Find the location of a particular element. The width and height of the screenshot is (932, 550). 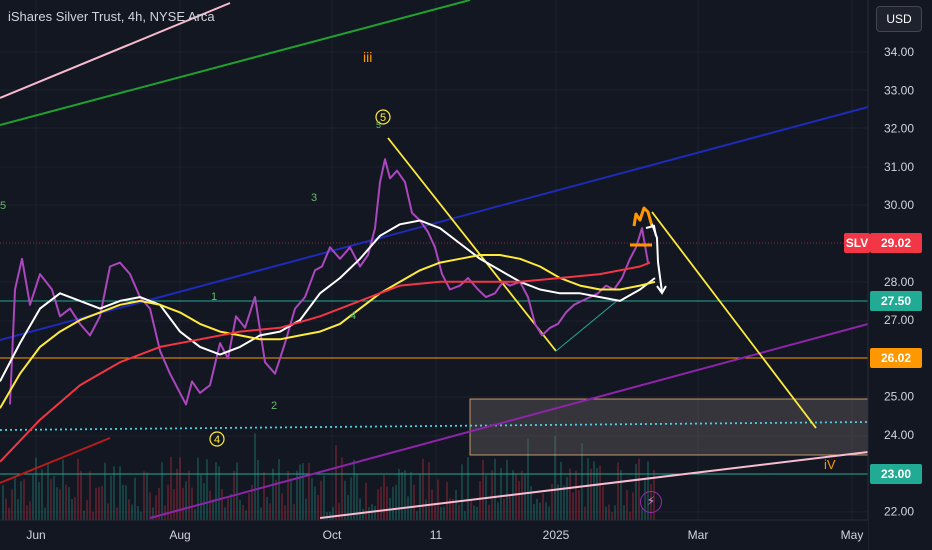

lightning-icon: ⚡ is located at coordinates (651, 502).